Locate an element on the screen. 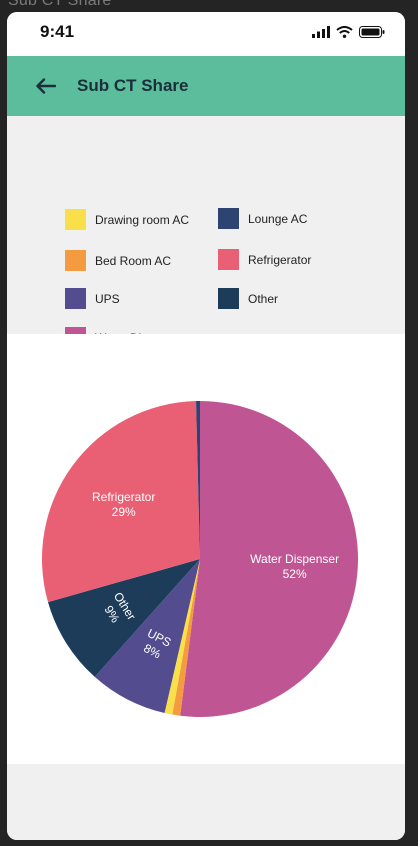  status-icons is located at coordinates (348, 32).